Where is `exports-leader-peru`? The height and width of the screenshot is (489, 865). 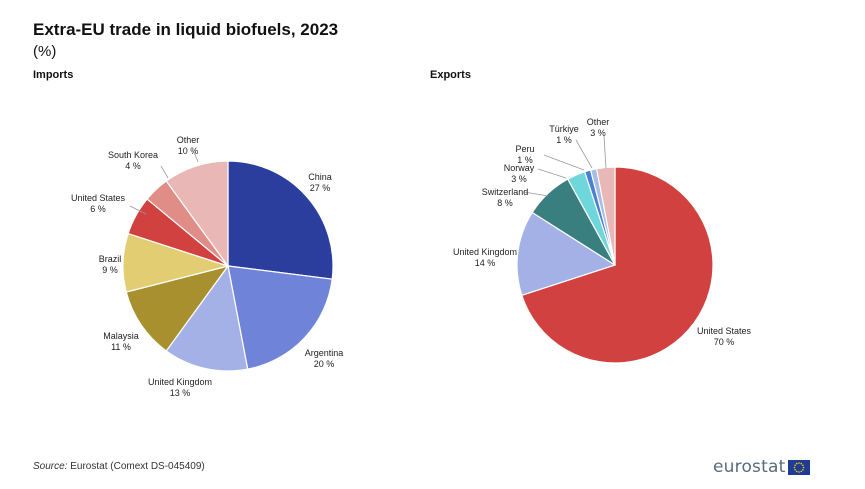
exports-leader-peru is located at coordinates (564, 162).